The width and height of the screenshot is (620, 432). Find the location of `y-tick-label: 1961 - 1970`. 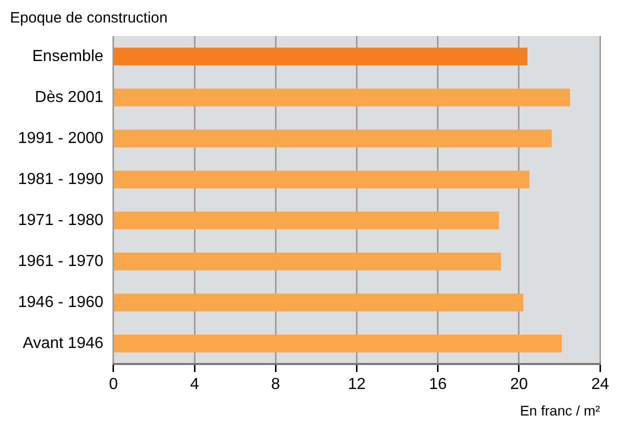

y-tick-label: 1961 - 1970 is located at coordinates (61, 261).